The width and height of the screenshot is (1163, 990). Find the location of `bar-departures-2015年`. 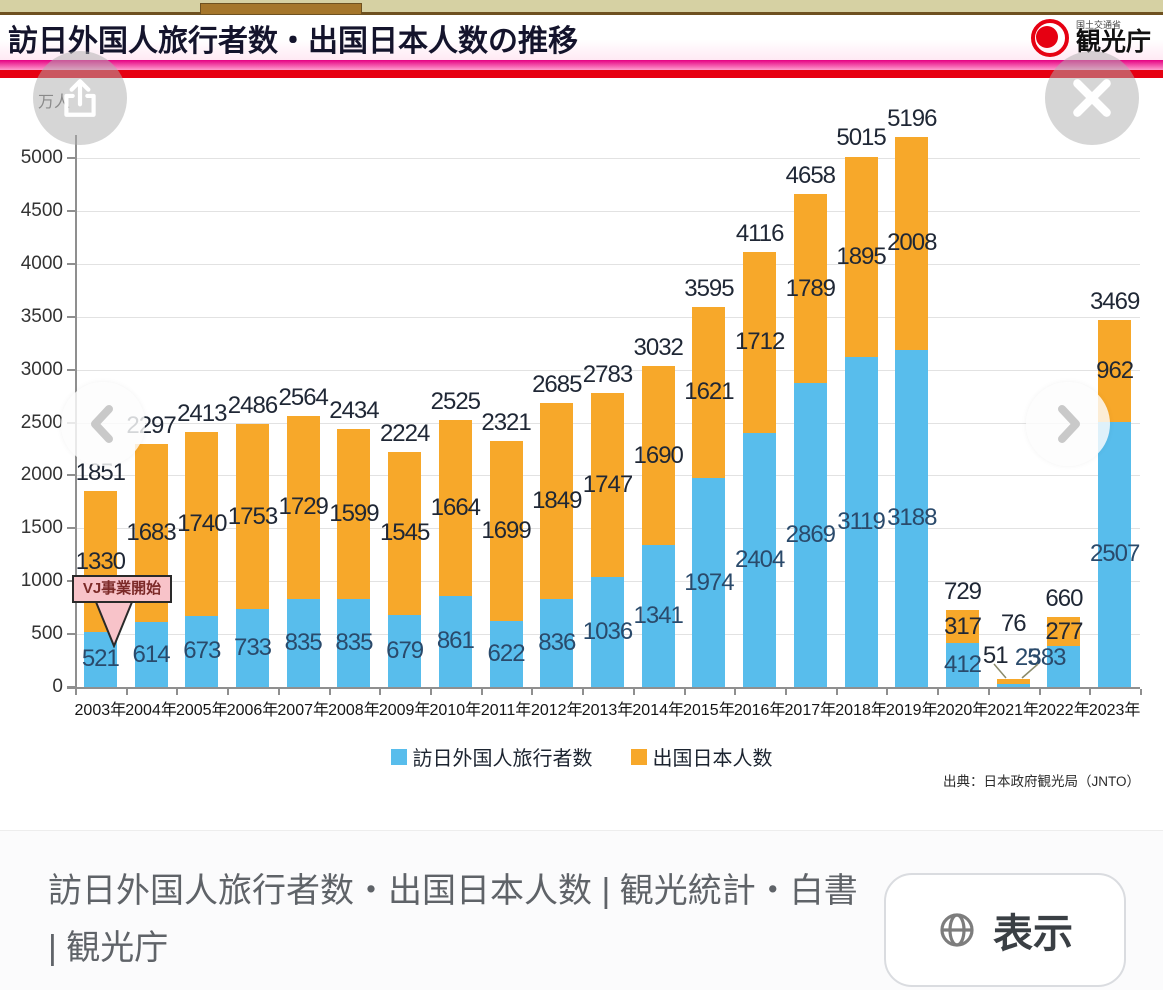

bar-departures-2015年 is located at coordinates (709, 392).